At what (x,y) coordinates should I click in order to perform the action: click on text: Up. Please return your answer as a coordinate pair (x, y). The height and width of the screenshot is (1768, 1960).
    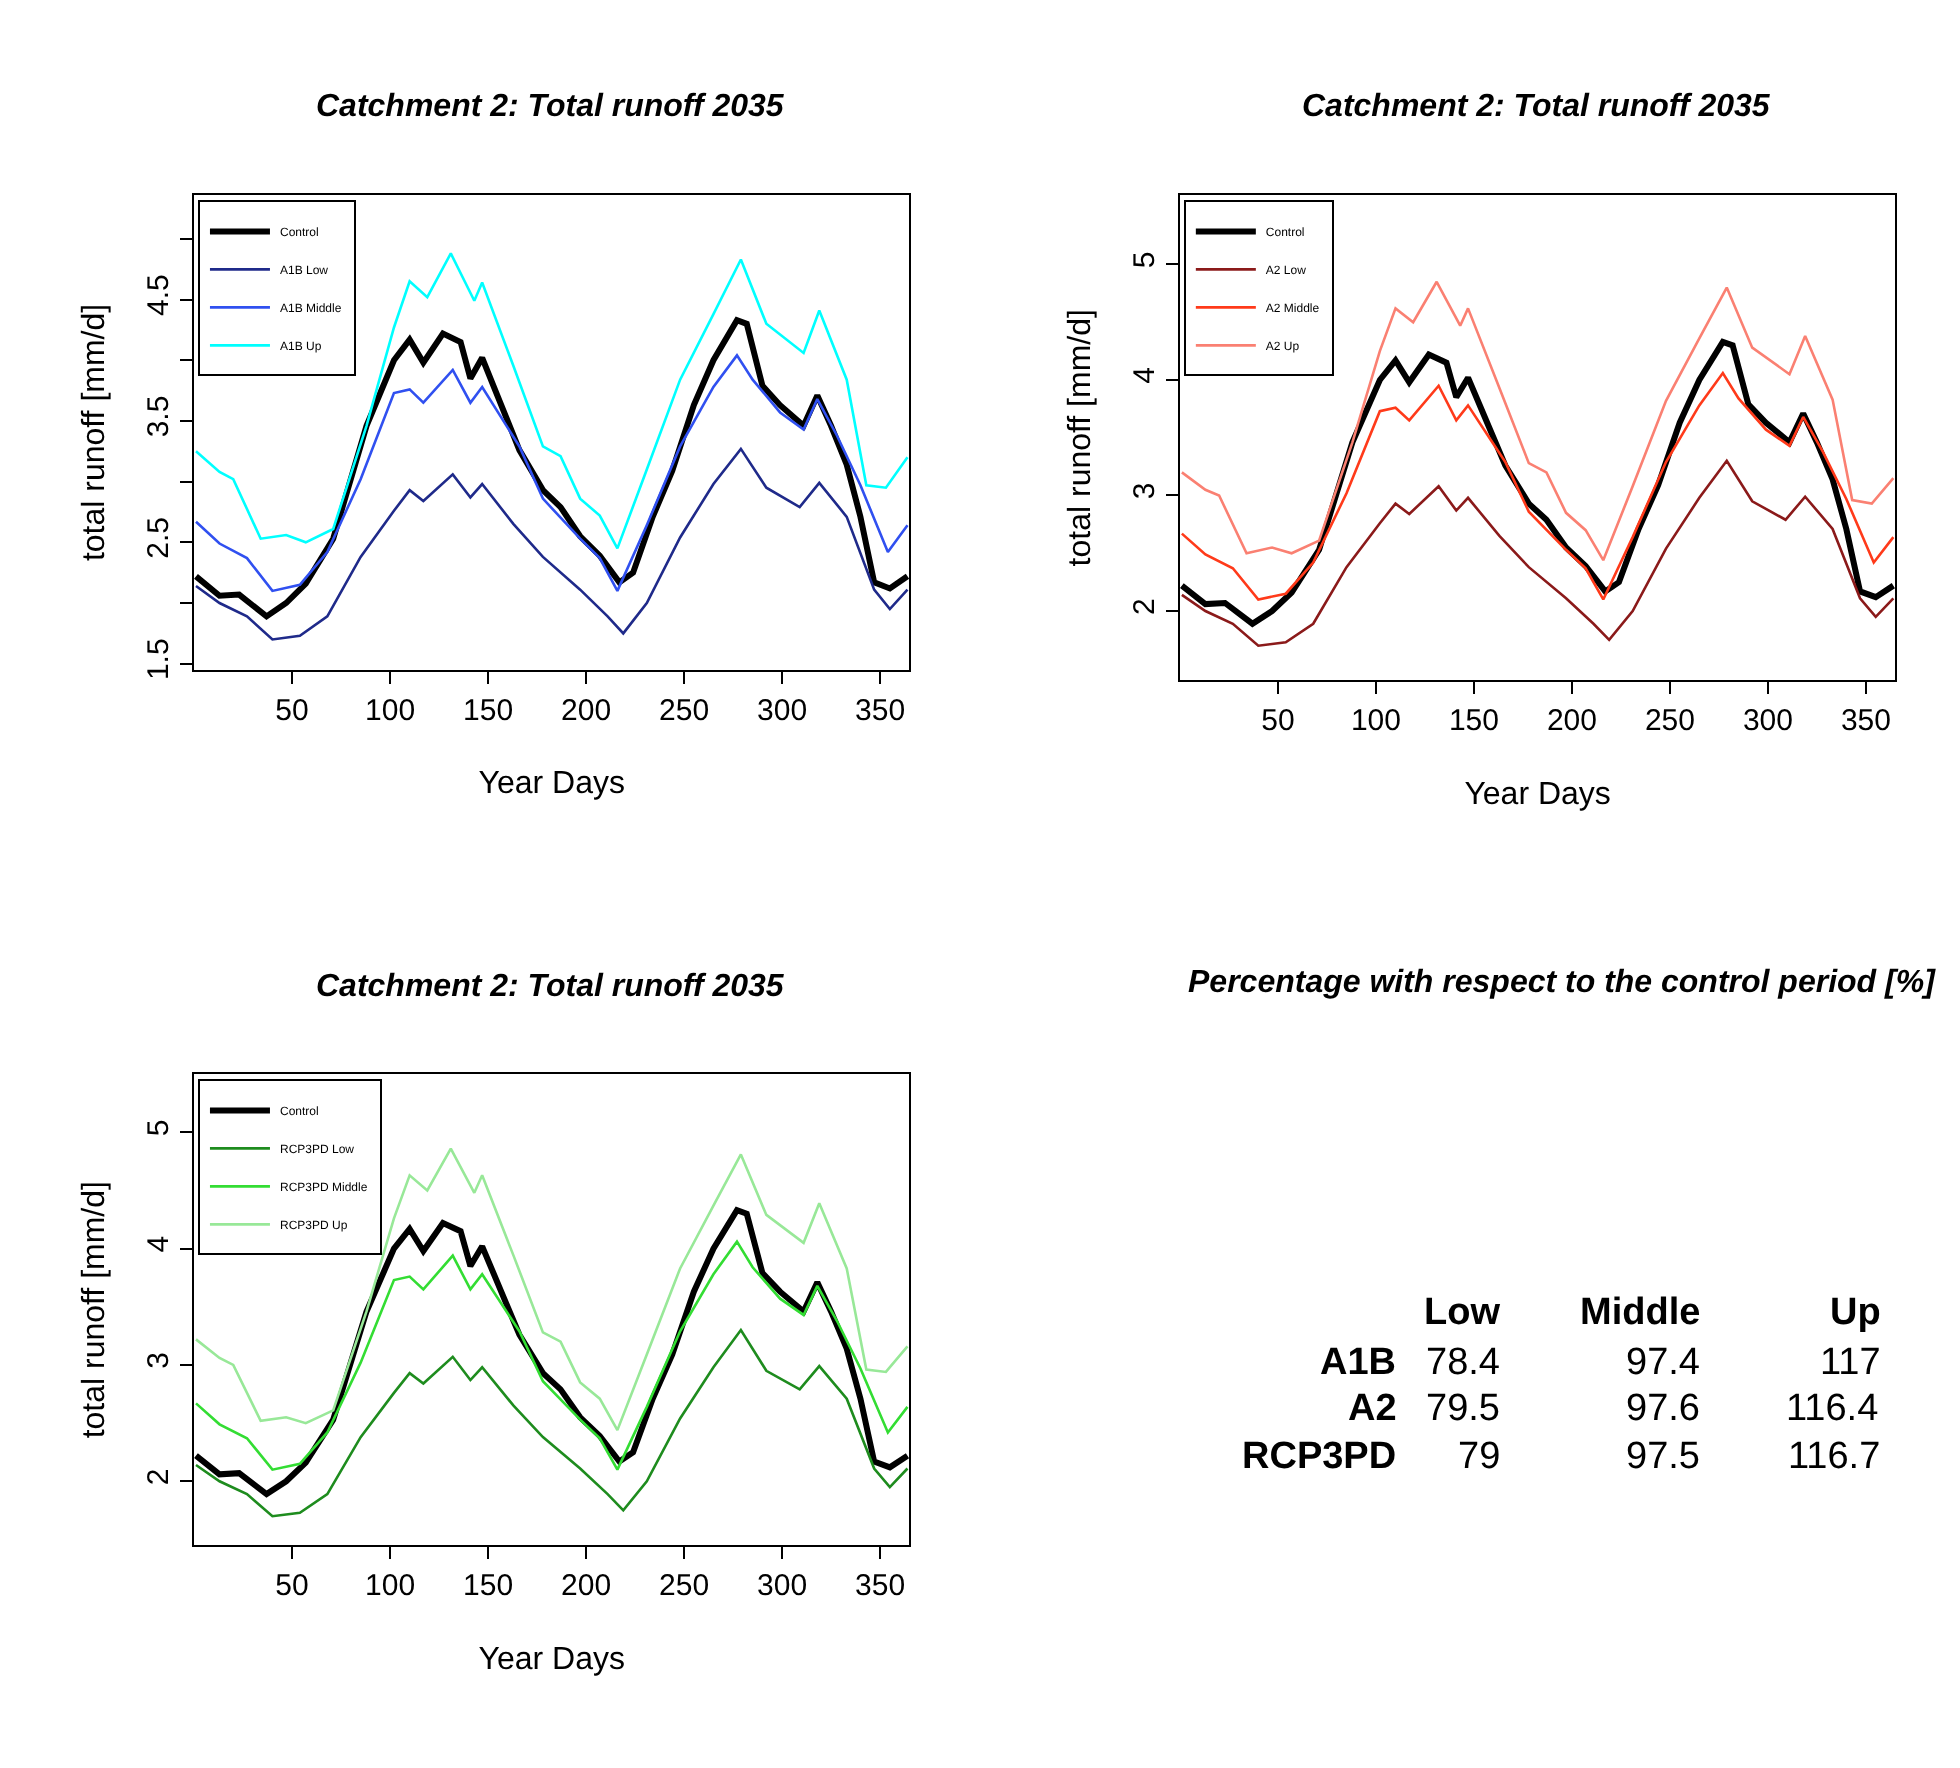
    Looking at the image, I should click on (1855, 1313).